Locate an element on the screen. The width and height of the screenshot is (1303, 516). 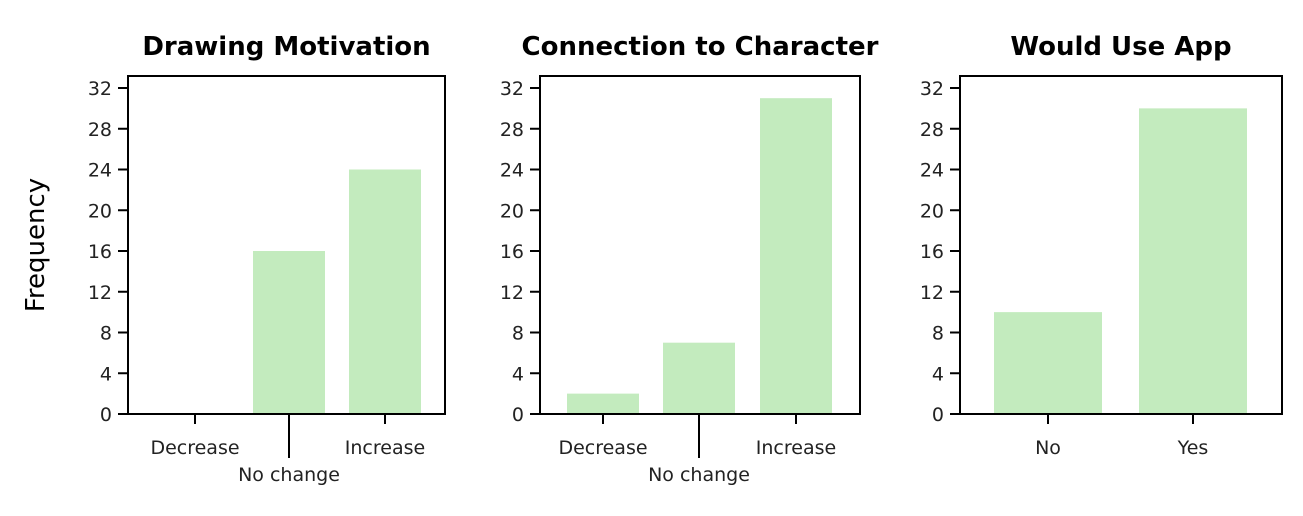
chart-title: Drawing Motivation is located at coordinates (286, 47).